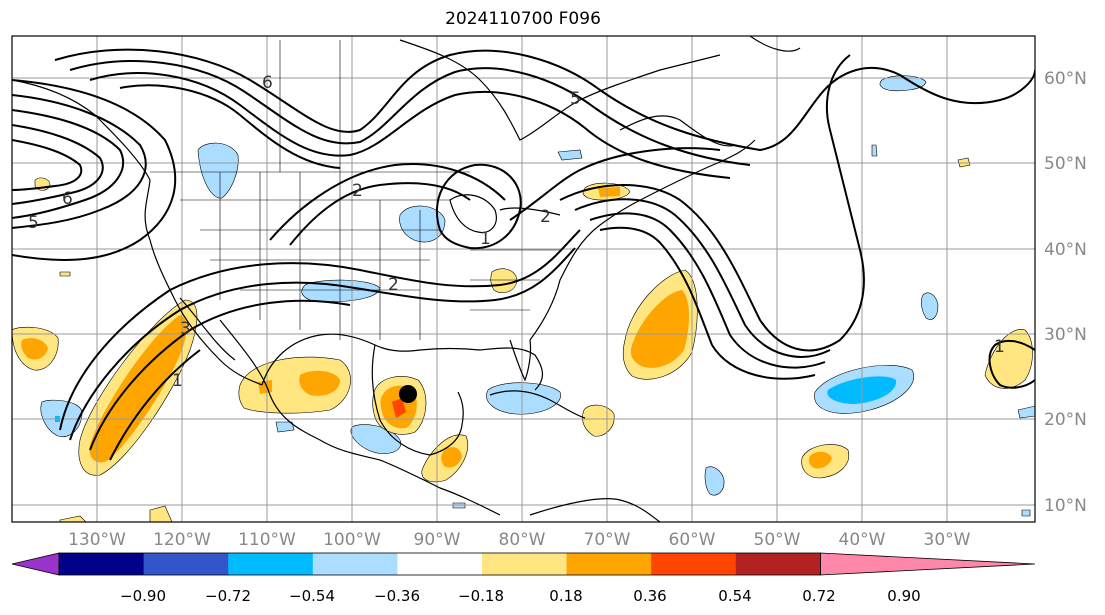  What do you see at coordinates (97, 540) in the screenshot?
I see `lon-label: 130°W` at bounding box center [97, 540].